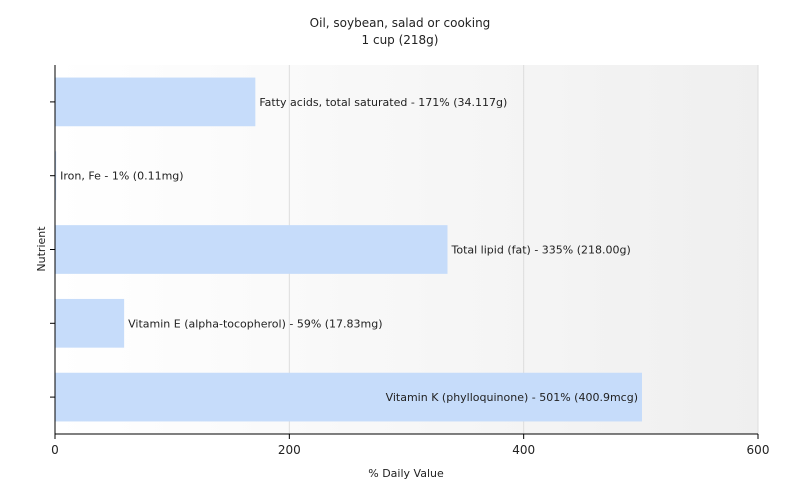 The image size is (800, 500). What do you see at coordinates (121, 176) in the screenshot?
I see `bar-label: Iron, Fe - 1% (0.11mg)` at bounding box center [121, 176].